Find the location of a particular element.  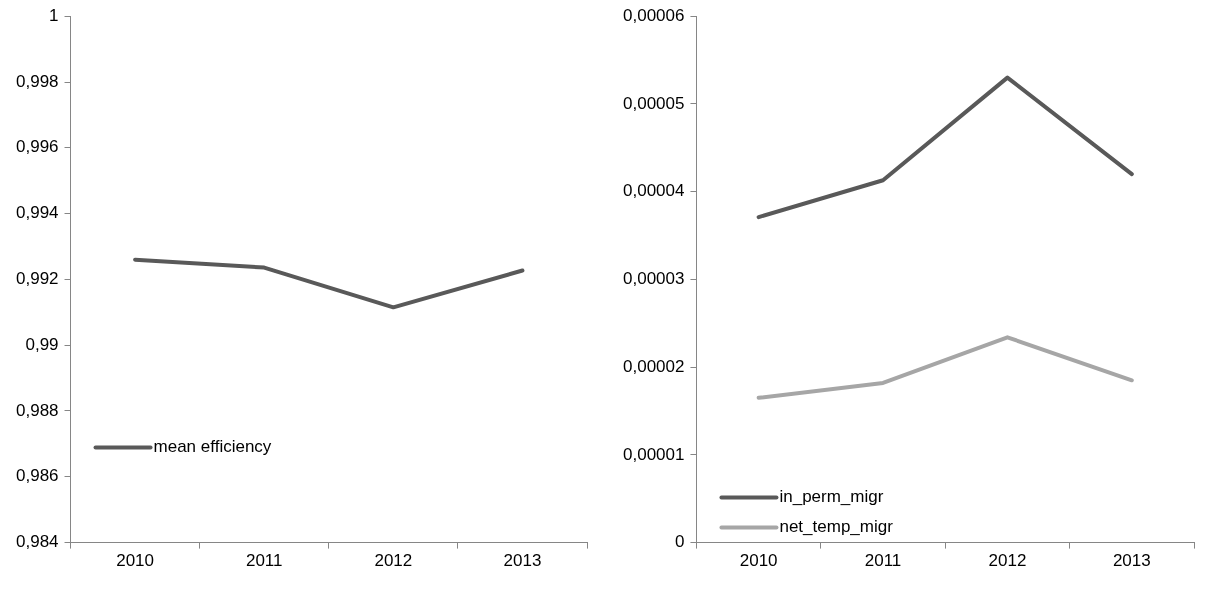

y-tick-label: 0,992 is located at coordinates (37, 279).